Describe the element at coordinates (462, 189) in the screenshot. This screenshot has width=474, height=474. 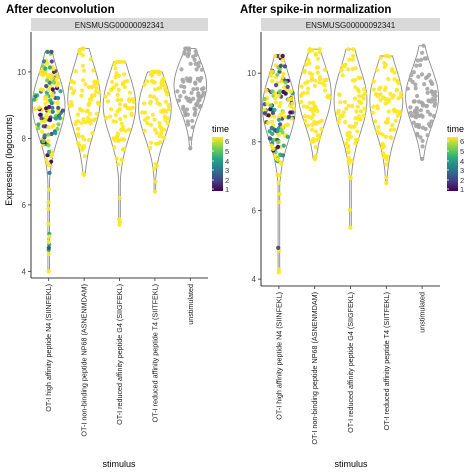
I see `legend-tick-label: 1` at that location.